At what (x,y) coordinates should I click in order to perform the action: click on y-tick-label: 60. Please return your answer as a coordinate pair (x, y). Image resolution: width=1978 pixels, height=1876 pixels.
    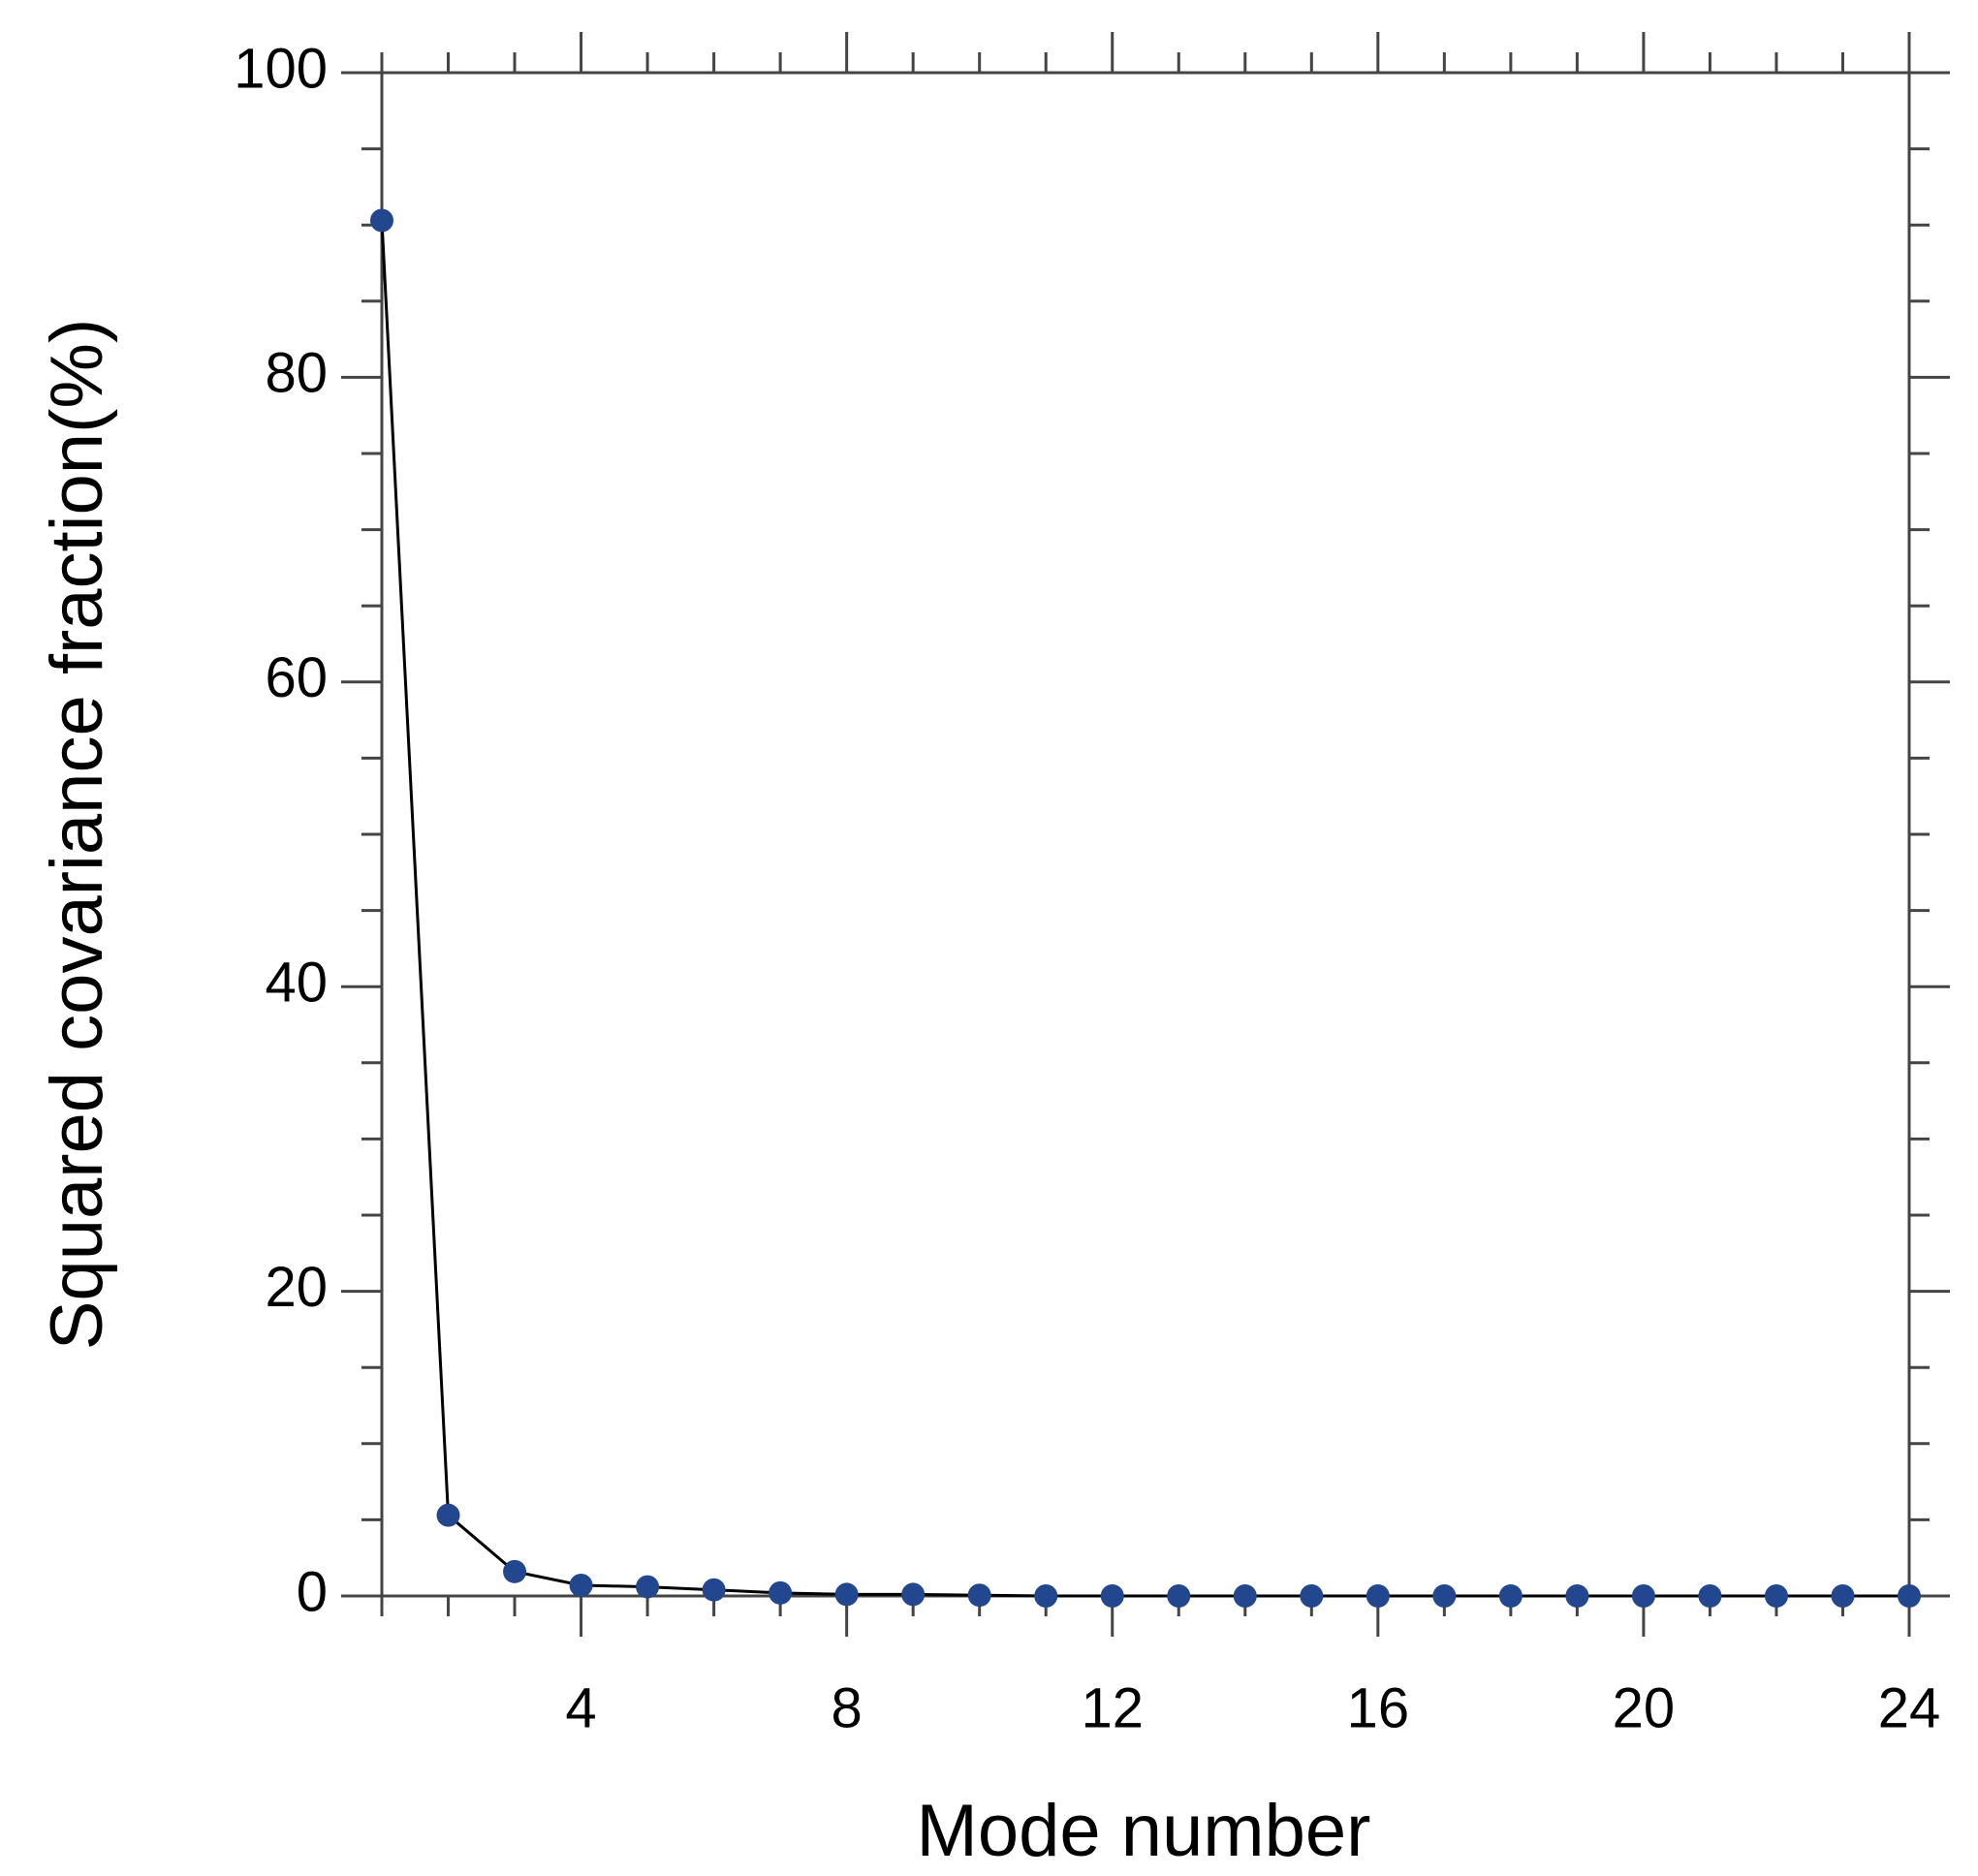
    Looking at the image, I should click on (296, 677).